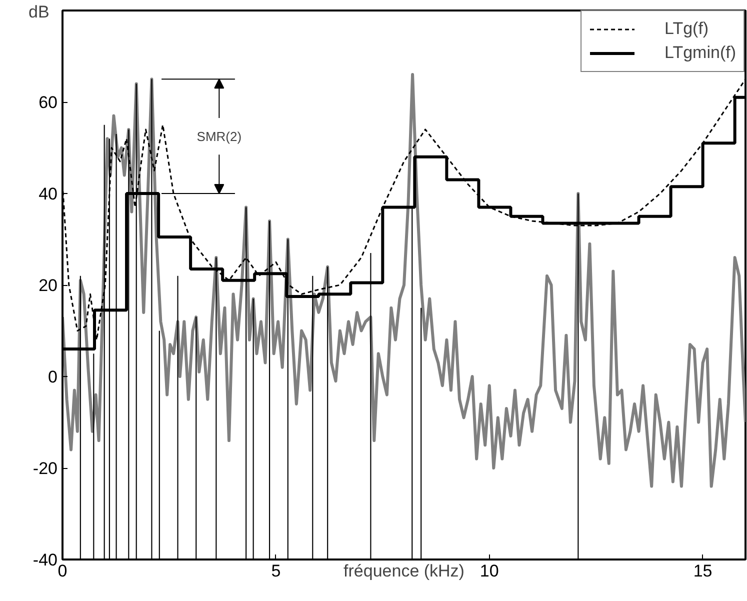 Image resolution: width=747 pixels, height=601 pixels. Describe the element at coordinates (219, 136) in the screenshot. I see `annotation: SMR(2)` at that location.